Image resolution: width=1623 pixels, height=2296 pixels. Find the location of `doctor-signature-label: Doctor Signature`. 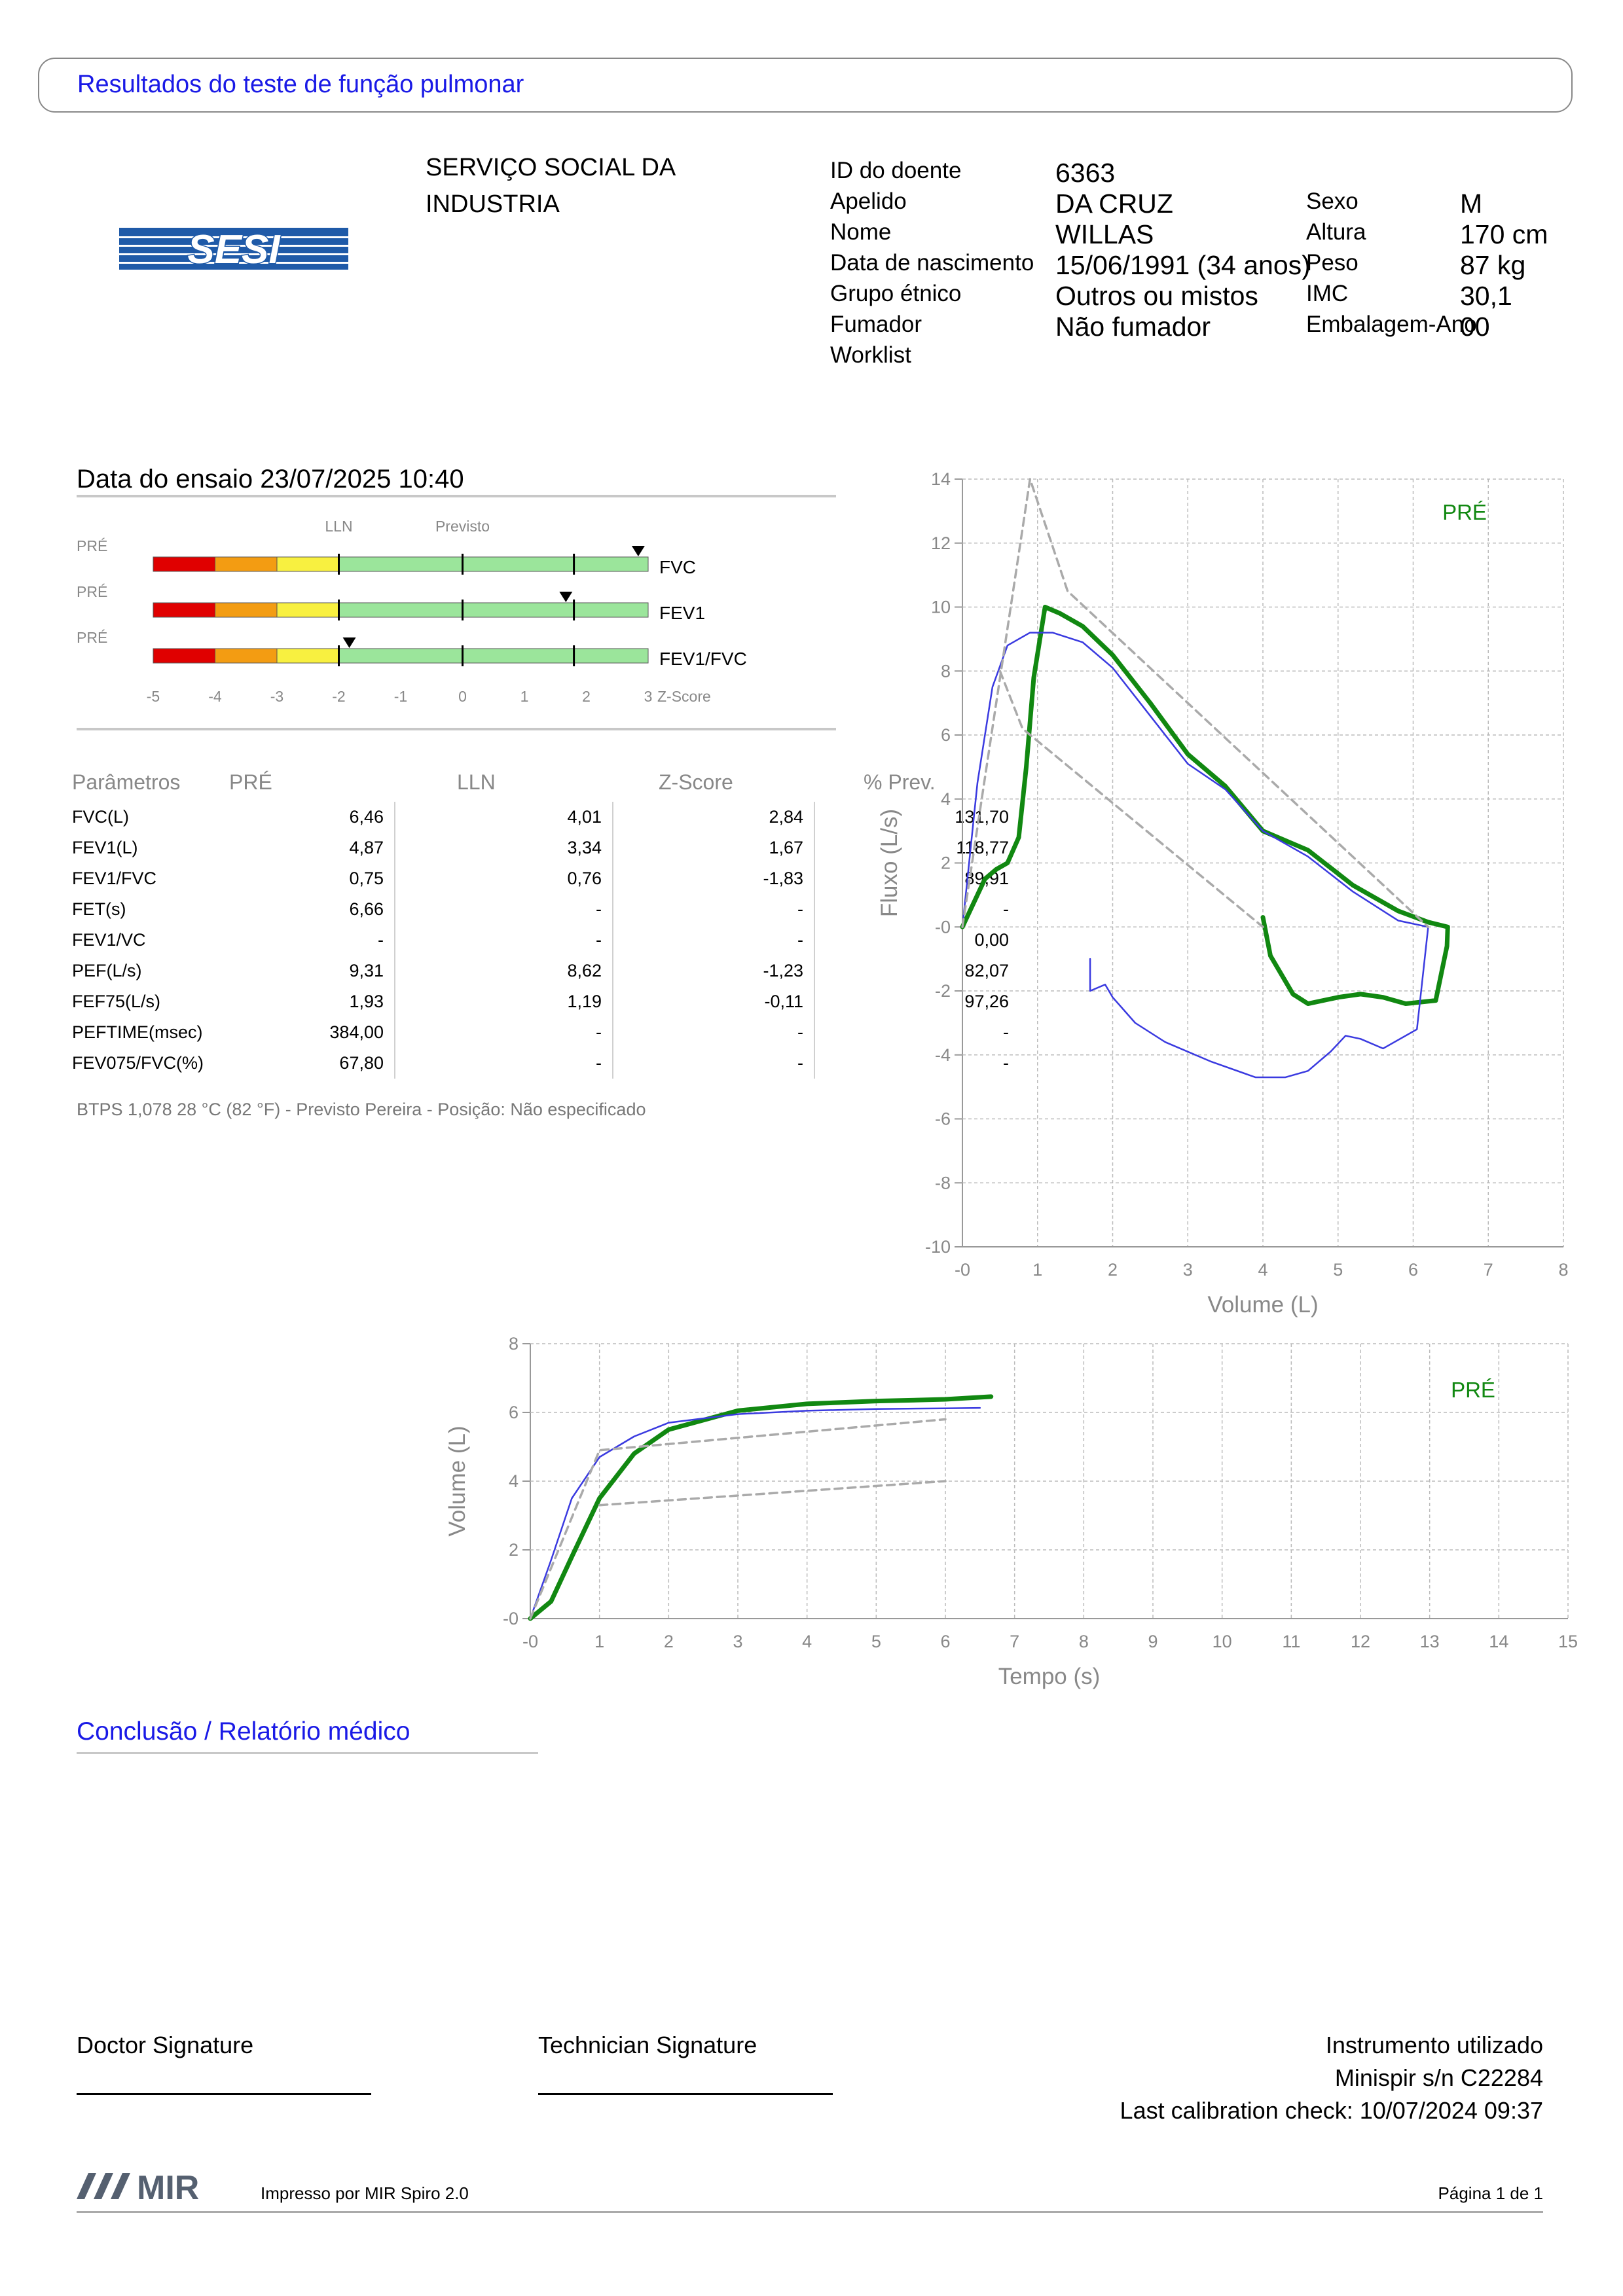

doctor-signature-label: Doctor Signature is located at coordinates (165, 2045).